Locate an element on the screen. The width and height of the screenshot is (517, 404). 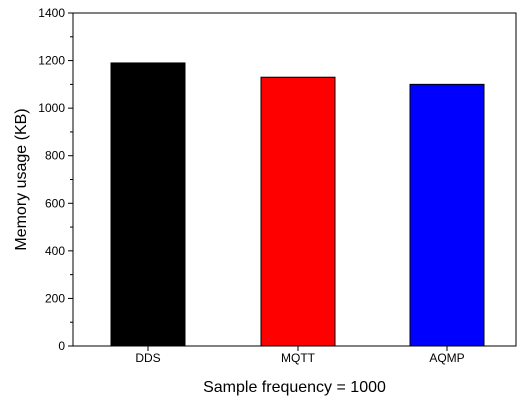
y-tick-label: 1200 is located at coordinates (51, 61).